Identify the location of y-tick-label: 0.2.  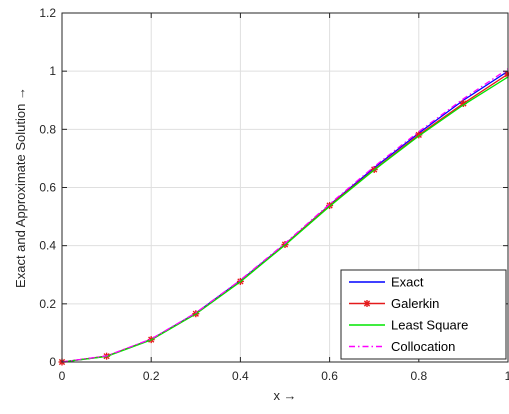
(47, 304).